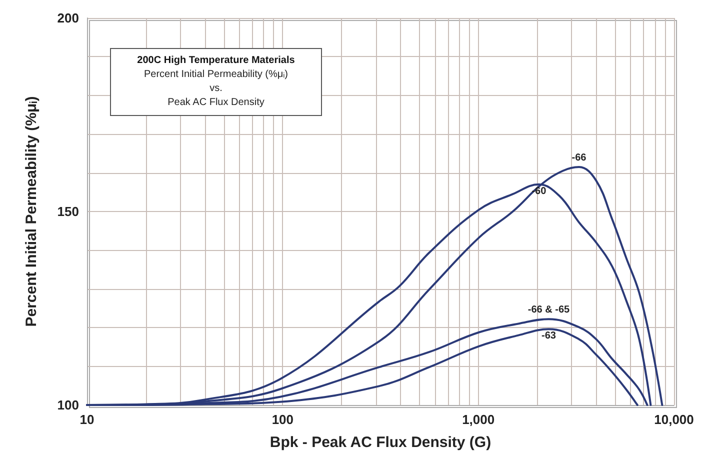  I want to click on x-axis-title: Bpk - Peak AC Flux Density (G), so click(381, 442).